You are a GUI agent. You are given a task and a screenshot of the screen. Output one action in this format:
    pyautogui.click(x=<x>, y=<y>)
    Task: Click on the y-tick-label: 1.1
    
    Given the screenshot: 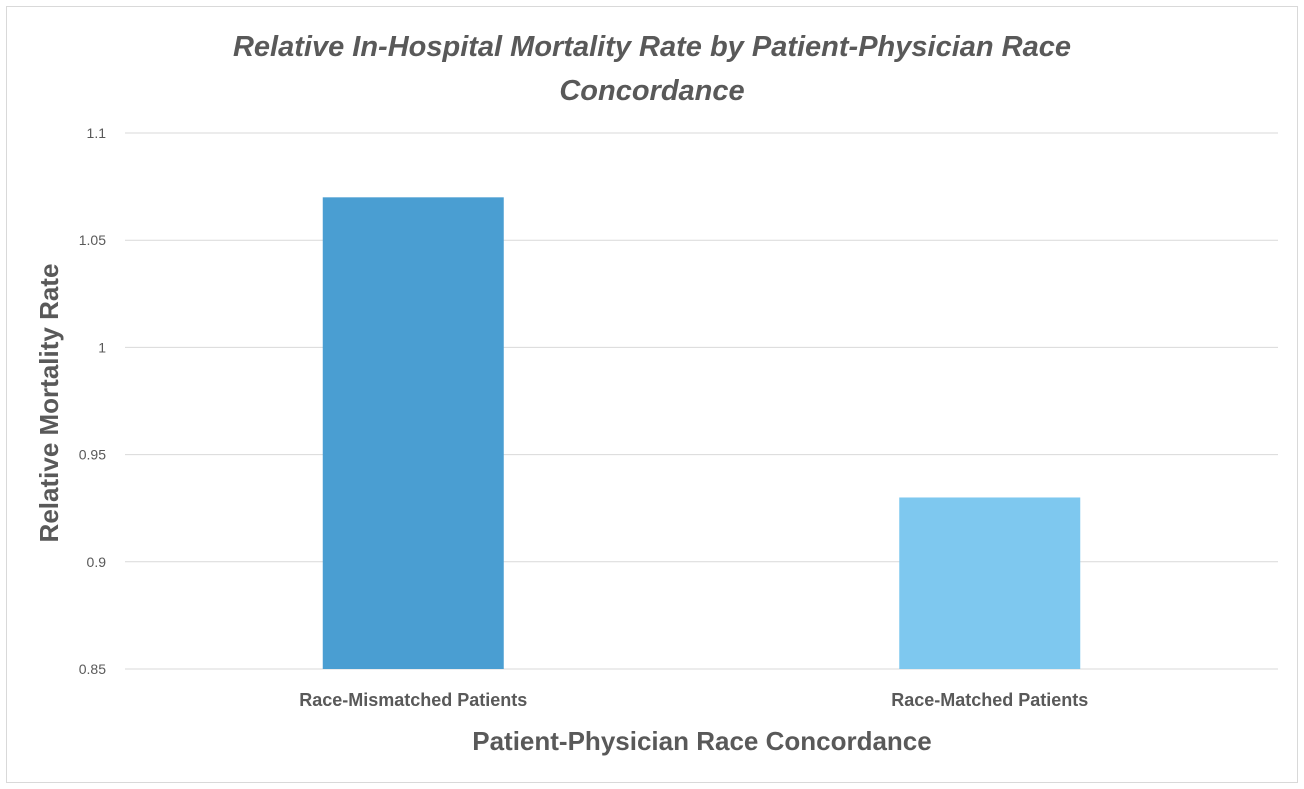 What is the action you would take?
    pyautogui.click(x=97, y=133)
    